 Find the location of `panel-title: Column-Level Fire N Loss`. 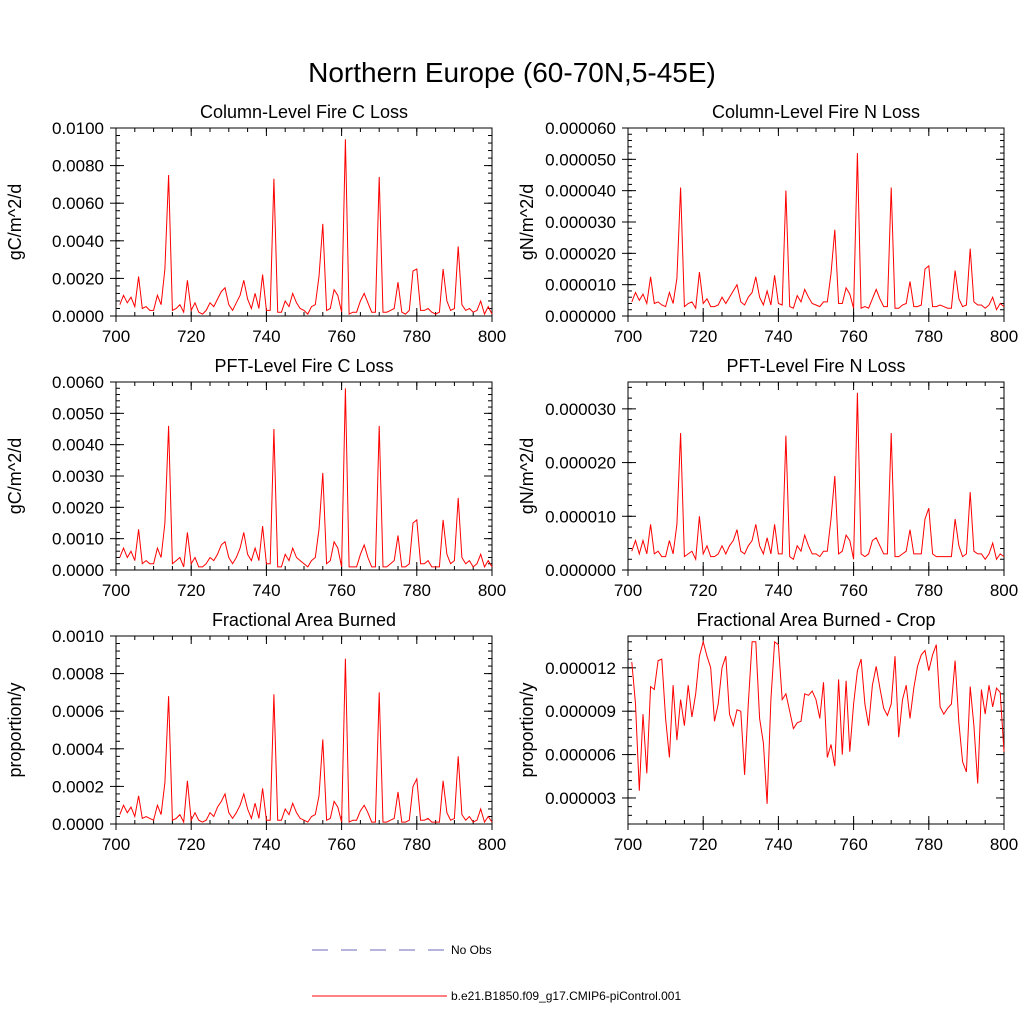

panel-title: Column-Level Fire N Loss is located at coordinates (816, 112).